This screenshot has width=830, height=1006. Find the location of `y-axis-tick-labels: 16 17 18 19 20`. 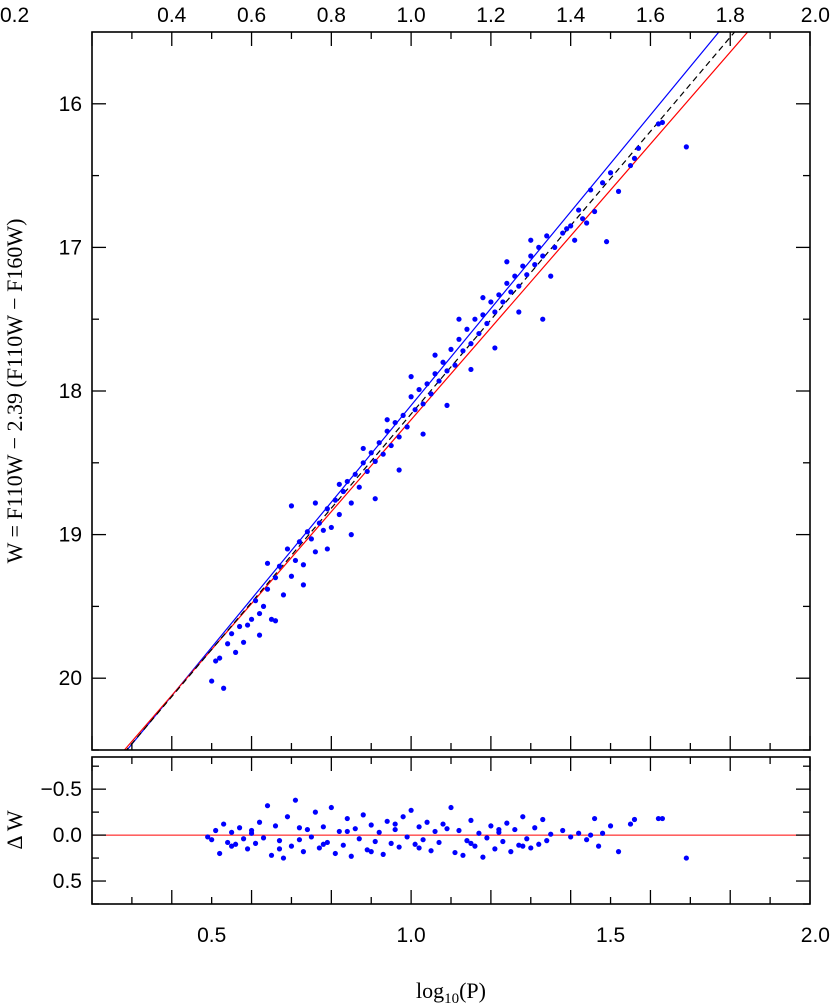

y-axis-tick-labels: 16 17 18 19 20 is located at coordinates (70, 391).